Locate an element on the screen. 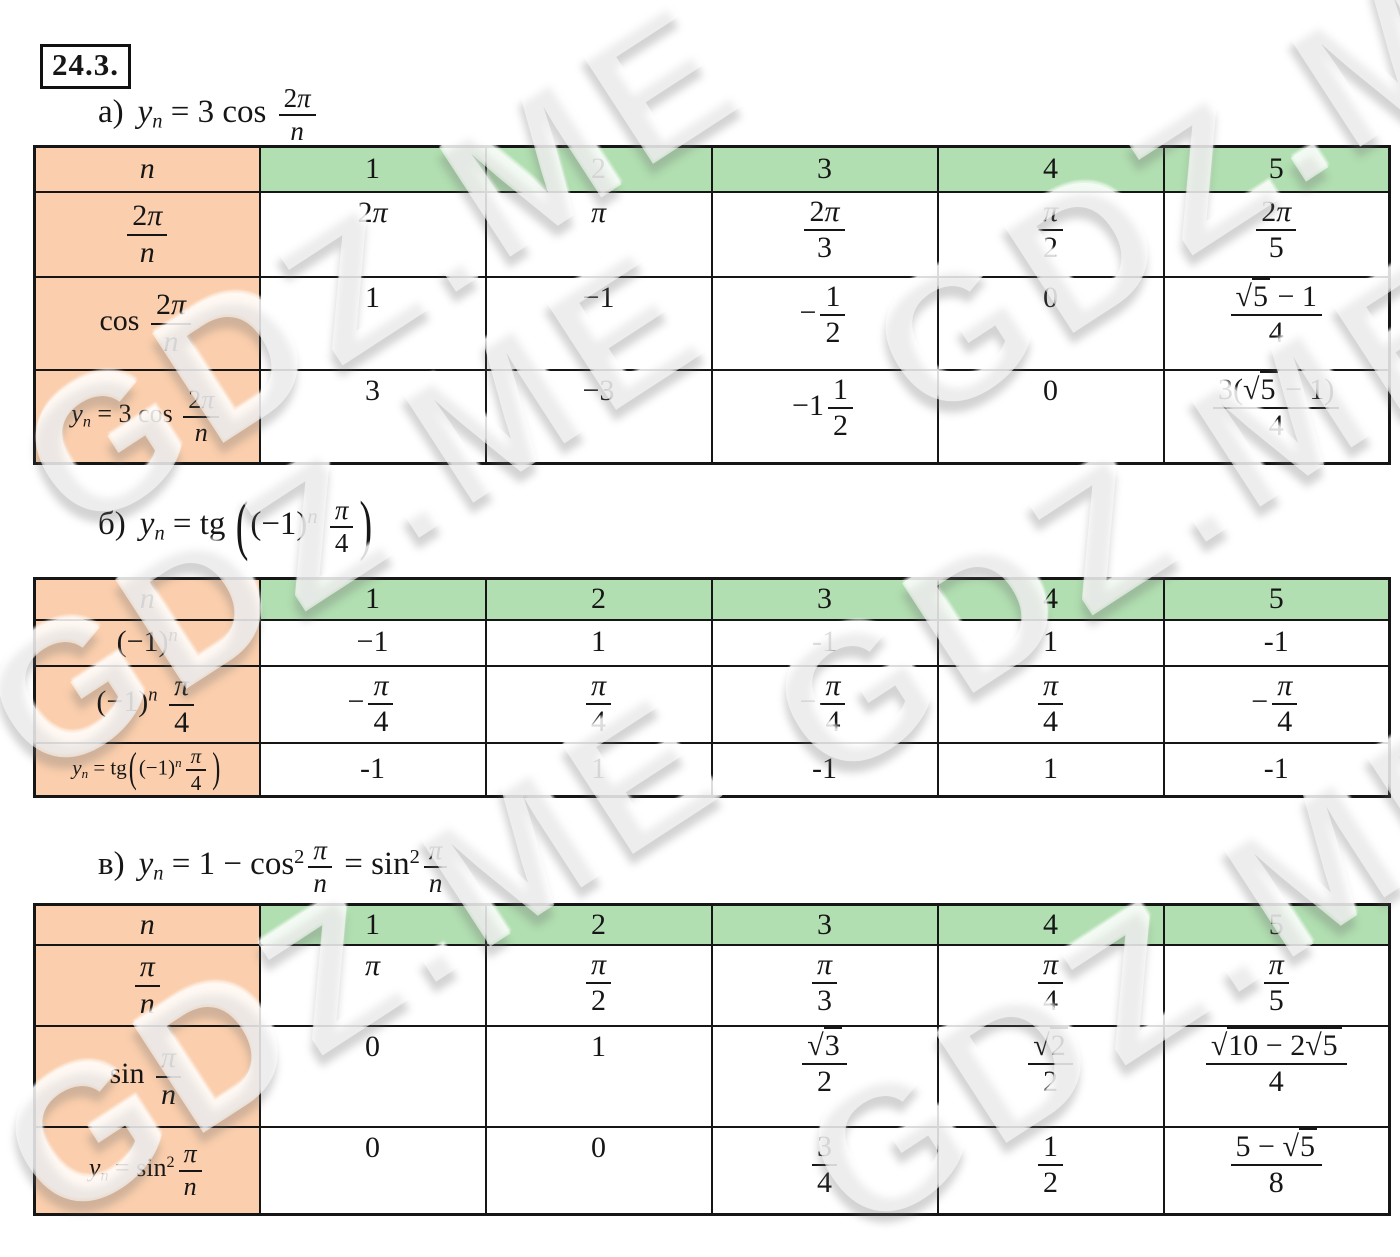  fraction: √2 2 is located at coordinates (1050, 1062).